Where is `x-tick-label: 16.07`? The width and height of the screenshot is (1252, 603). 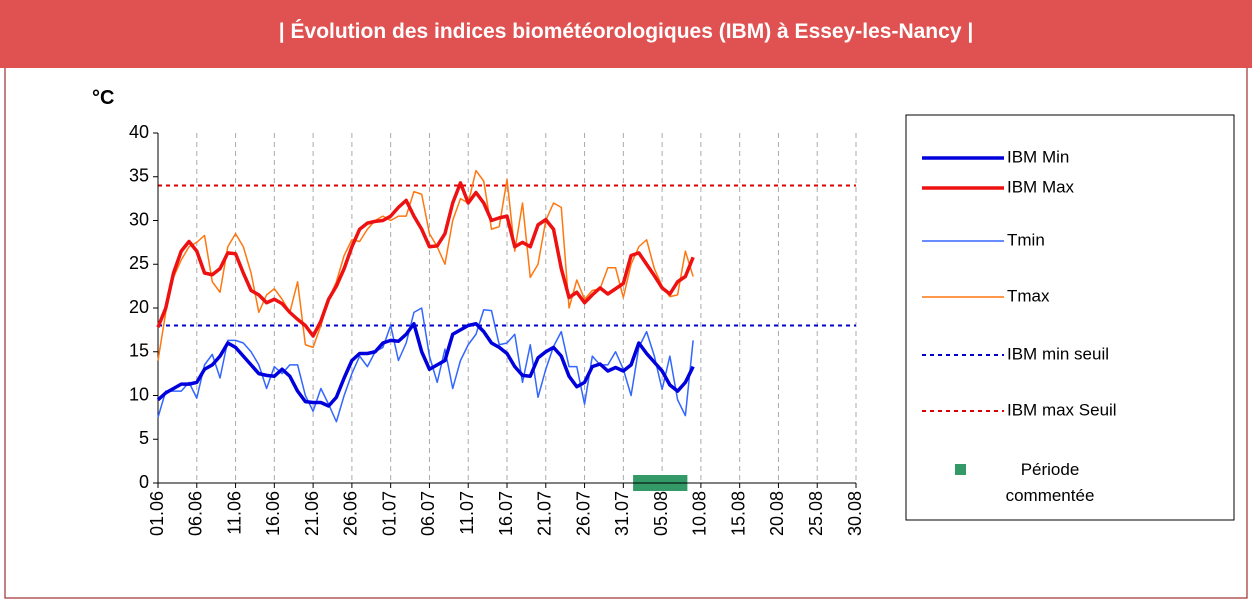
x-tick-label: 16.07 is located at coordinates (506, 513).